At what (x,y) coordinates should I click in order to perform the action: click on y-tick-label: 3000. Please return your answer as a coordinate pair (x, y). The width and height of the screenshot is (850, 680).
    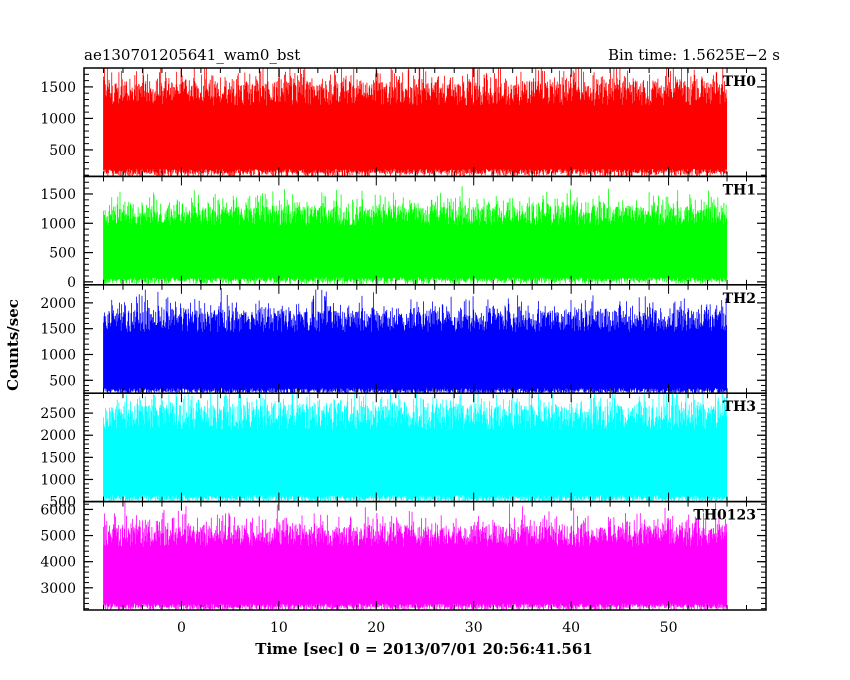
    Looking at the image, I should click on (58, 589).